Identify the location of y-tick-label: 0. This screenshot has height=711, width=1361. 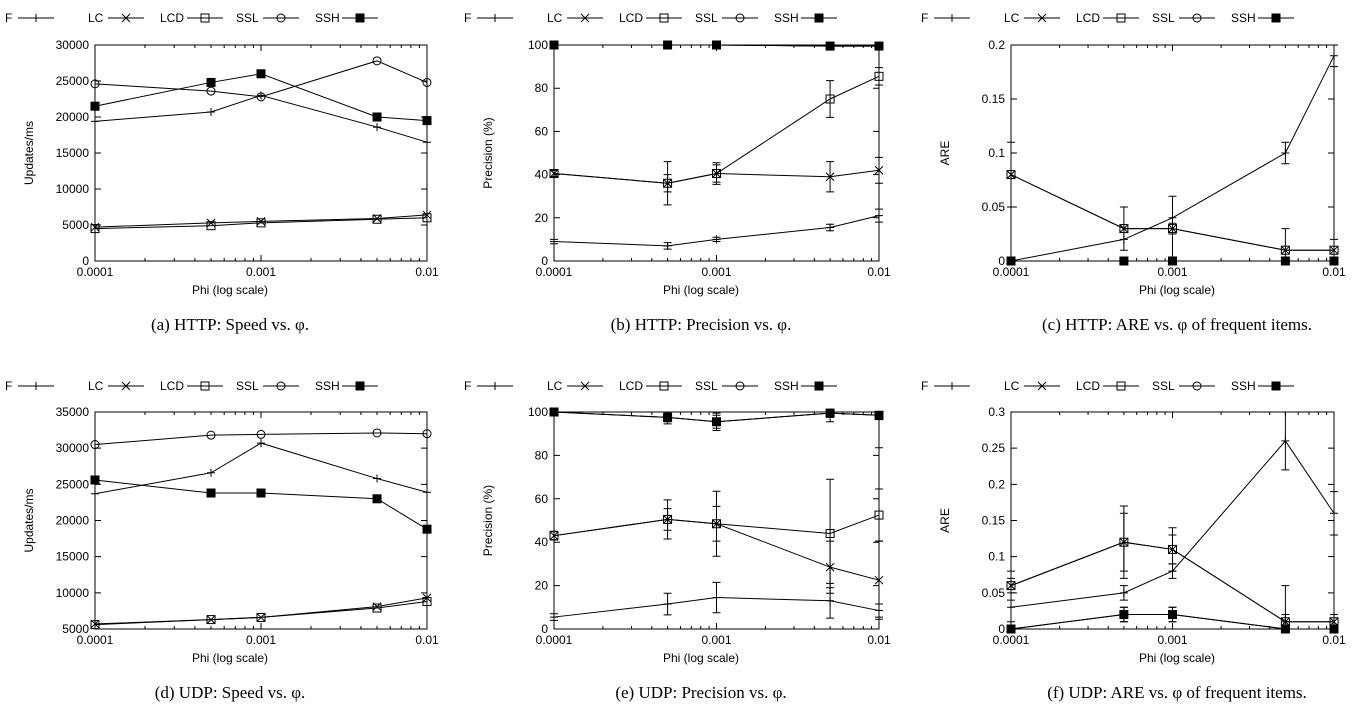
(544, 629).